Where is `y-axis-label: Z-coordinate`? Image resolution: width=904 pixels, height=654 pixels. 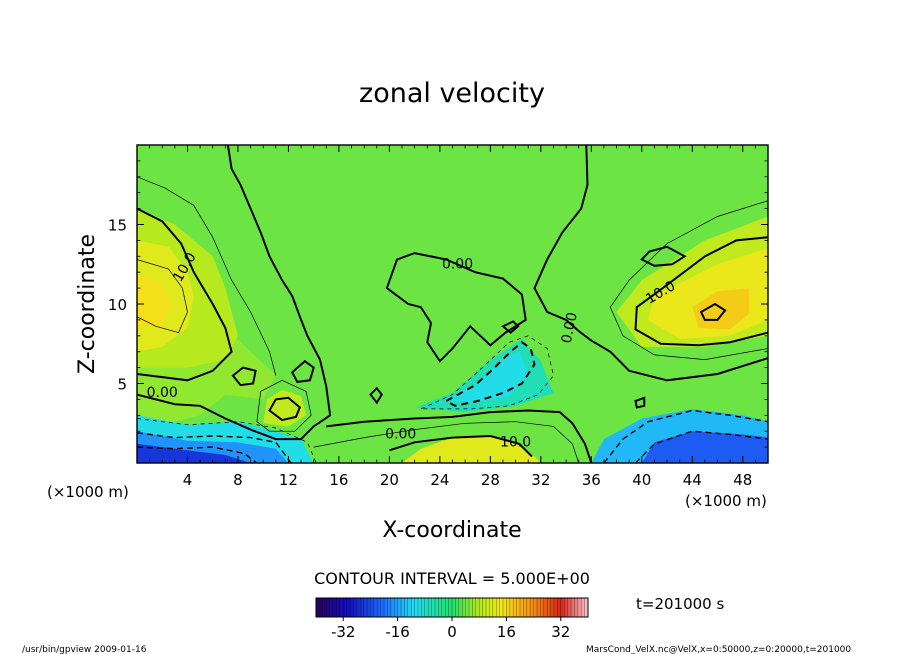 y-axis-label: Z-coordinate is located at coordinates (87, 304).